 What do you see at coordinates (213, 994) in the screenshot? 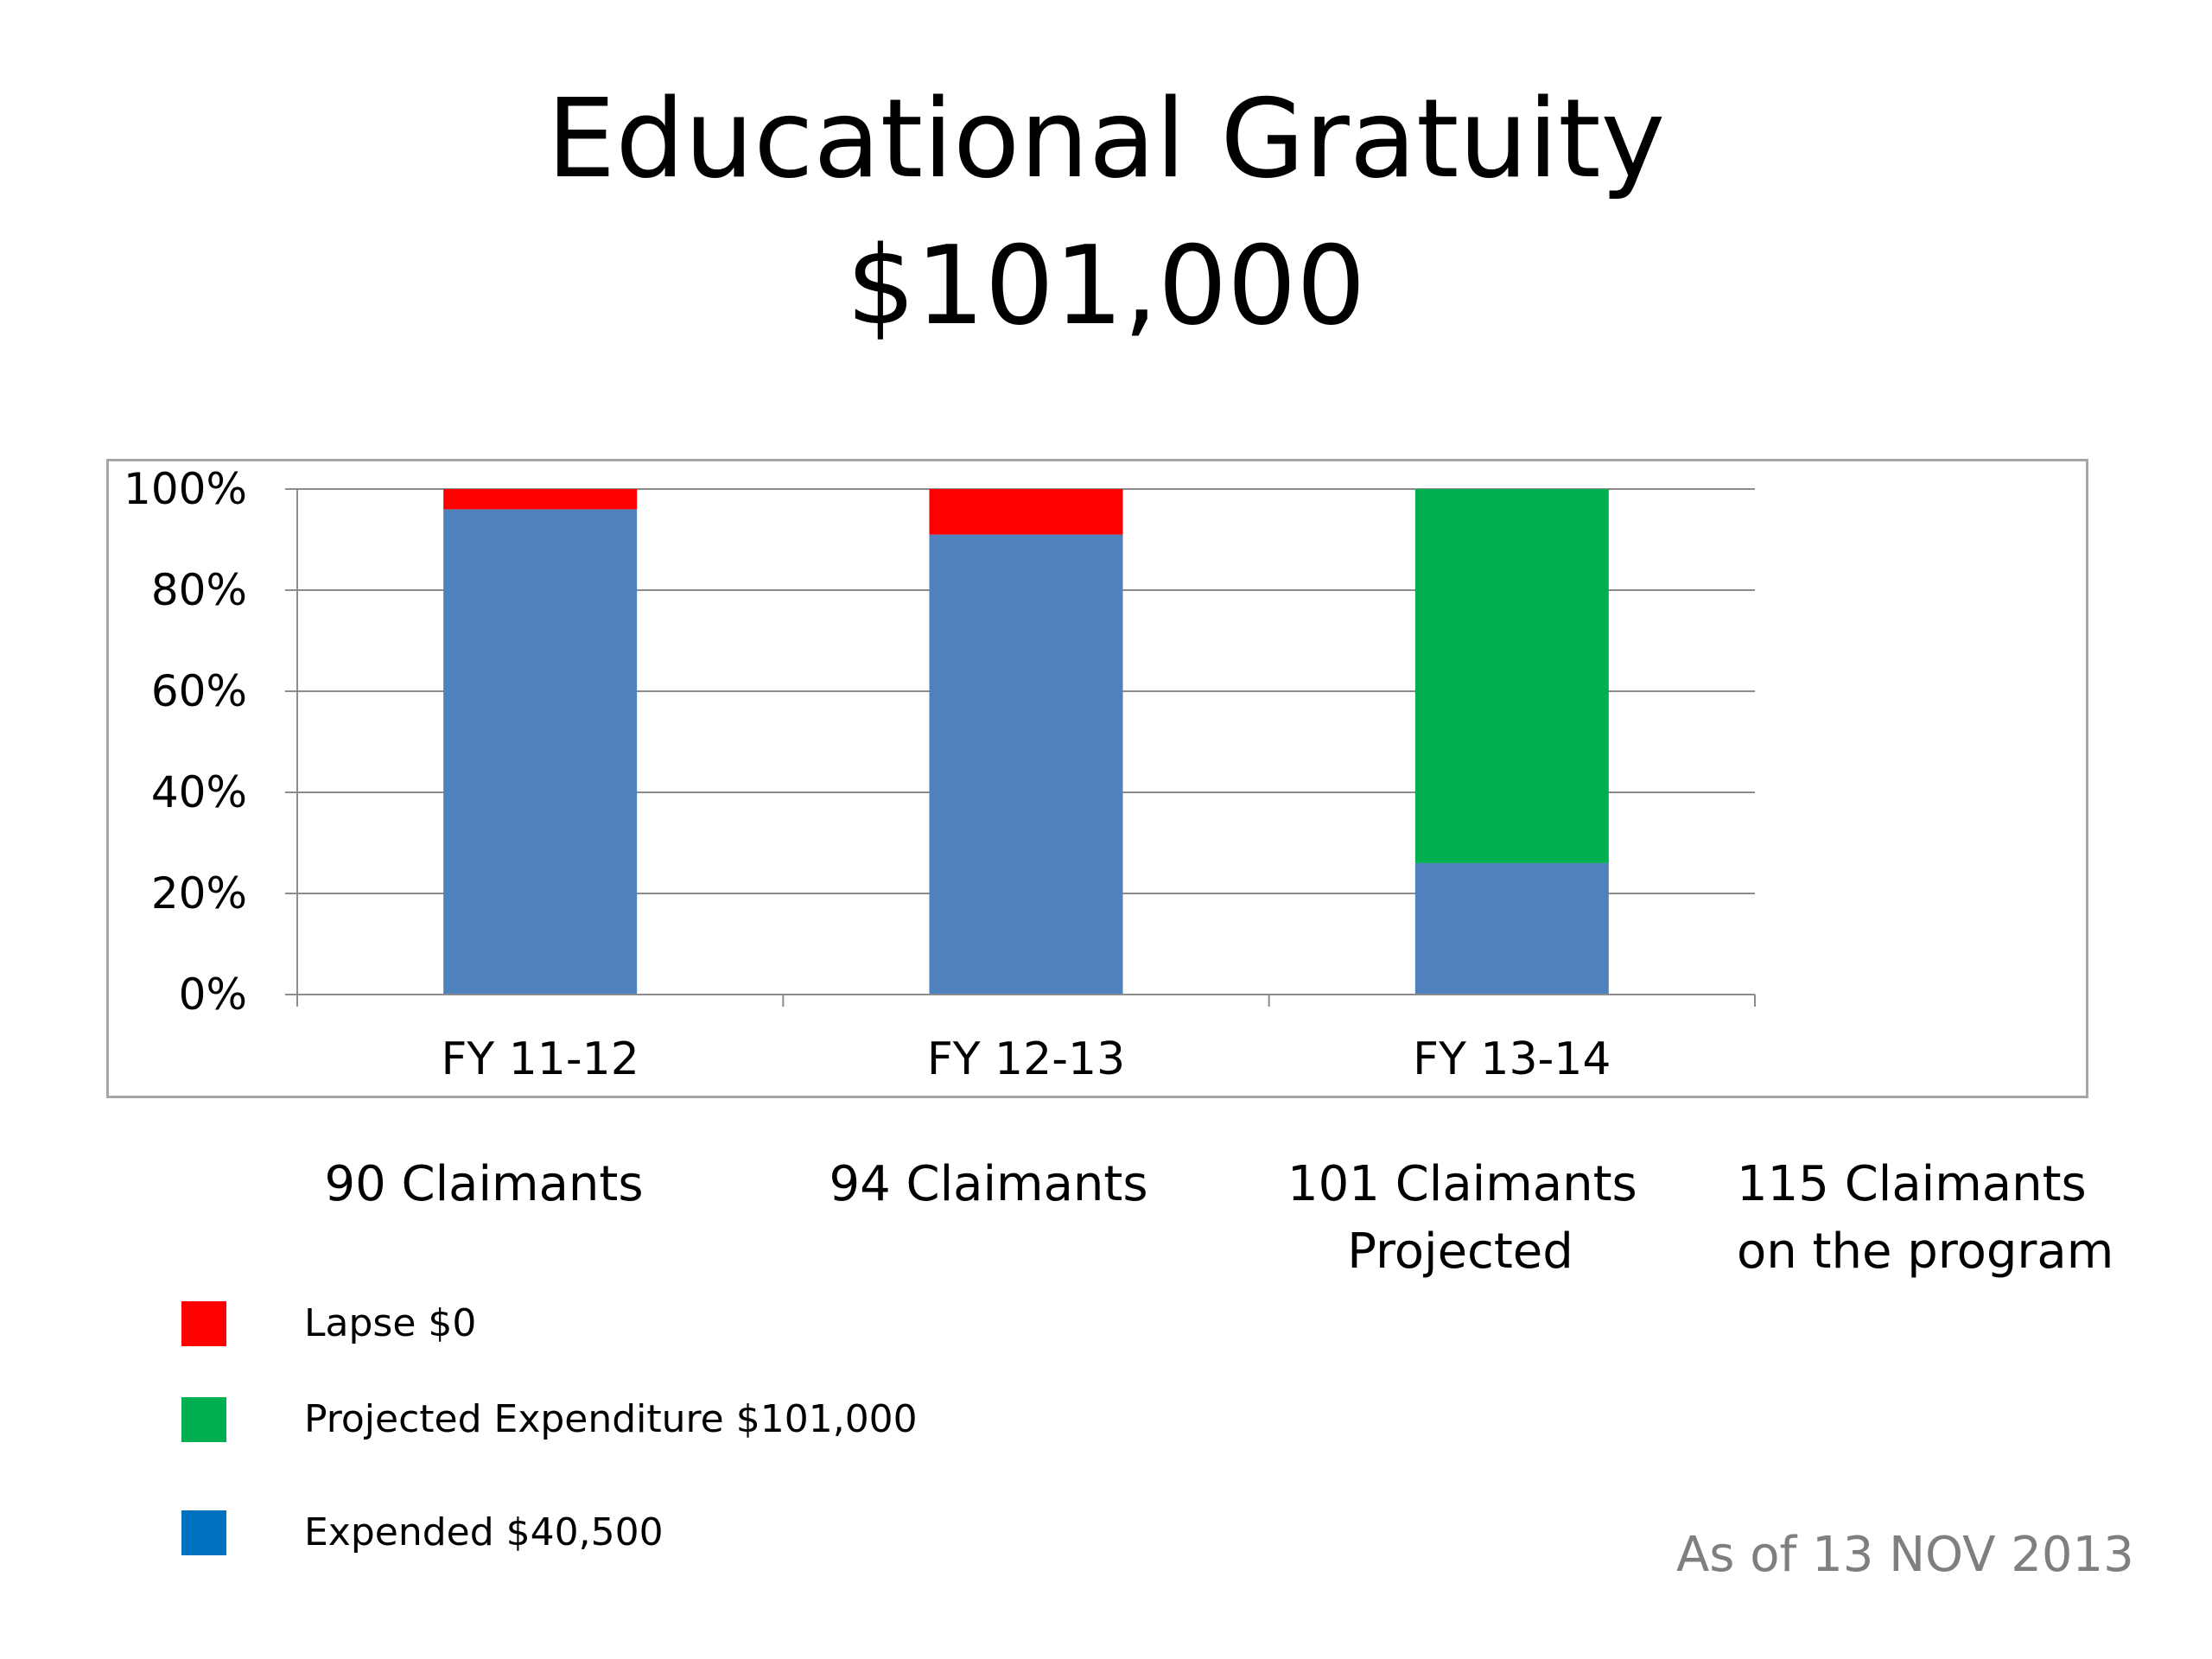
I see `y-tick-label: 0%` at bounding box center [213, 994].